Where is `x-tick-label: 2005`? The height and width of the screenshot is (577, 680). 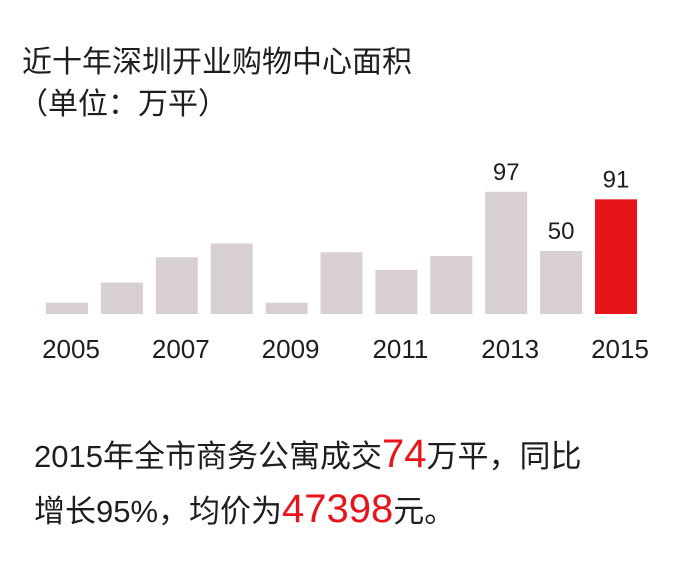 x-tick-label: 2005 is located at coordinates (71, 349).